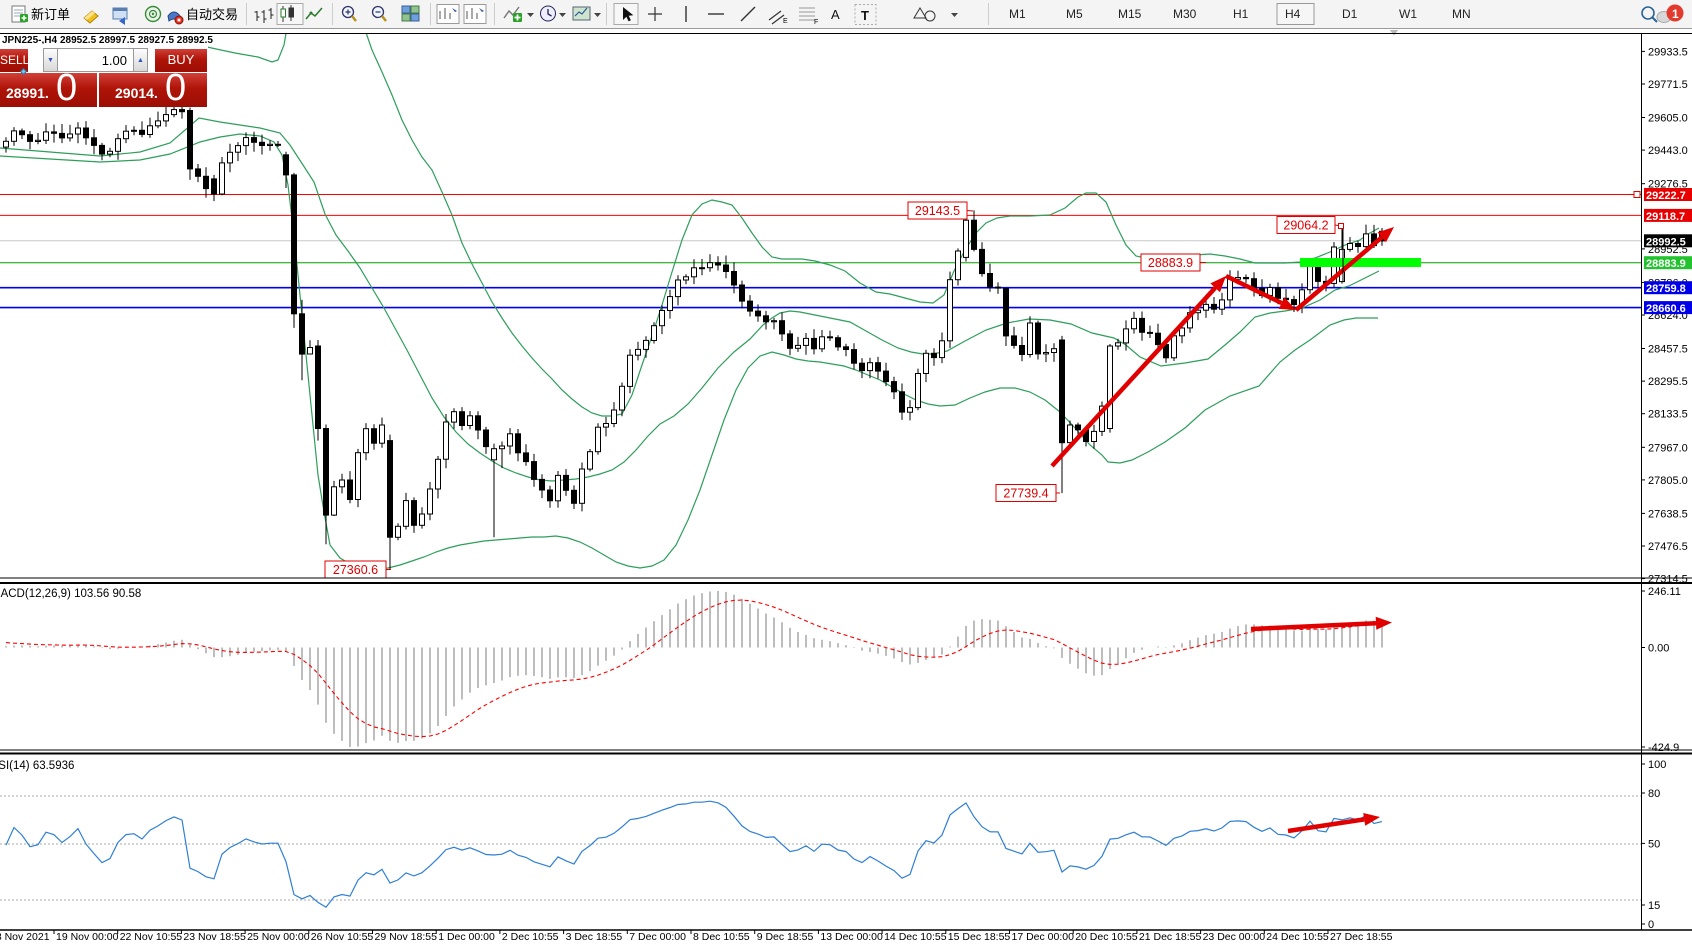  Describe the element at coordinates (1043, 936) in the screenshot. I see `svg-text: 17 Dec 00:00` at that location.